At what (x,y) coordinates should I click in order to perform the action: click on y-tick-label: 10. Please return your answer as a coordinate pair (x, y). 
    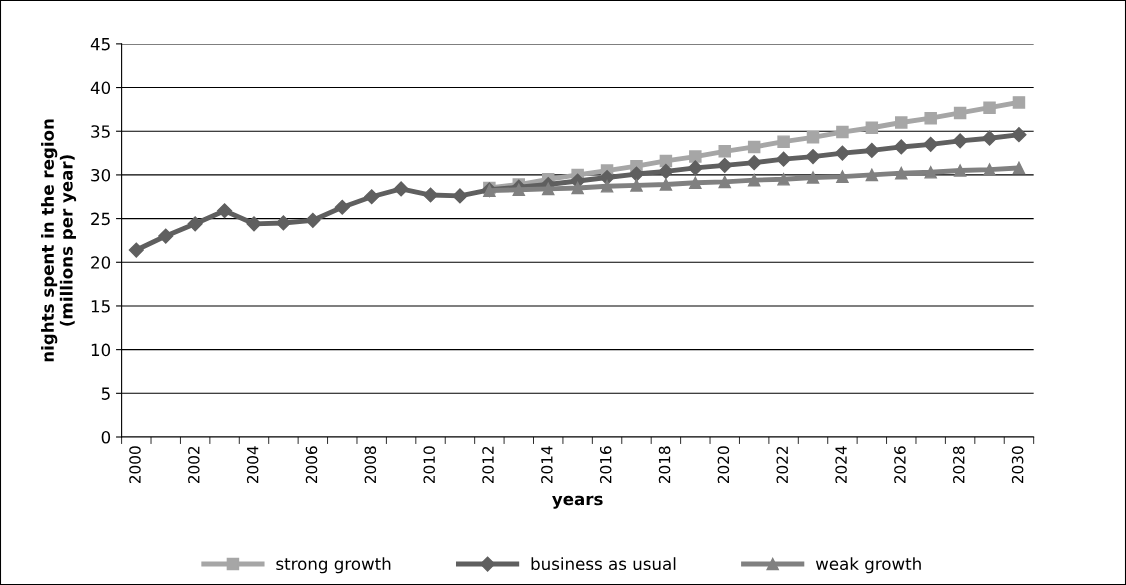
    Looking at the image, I should click on (101, 350).